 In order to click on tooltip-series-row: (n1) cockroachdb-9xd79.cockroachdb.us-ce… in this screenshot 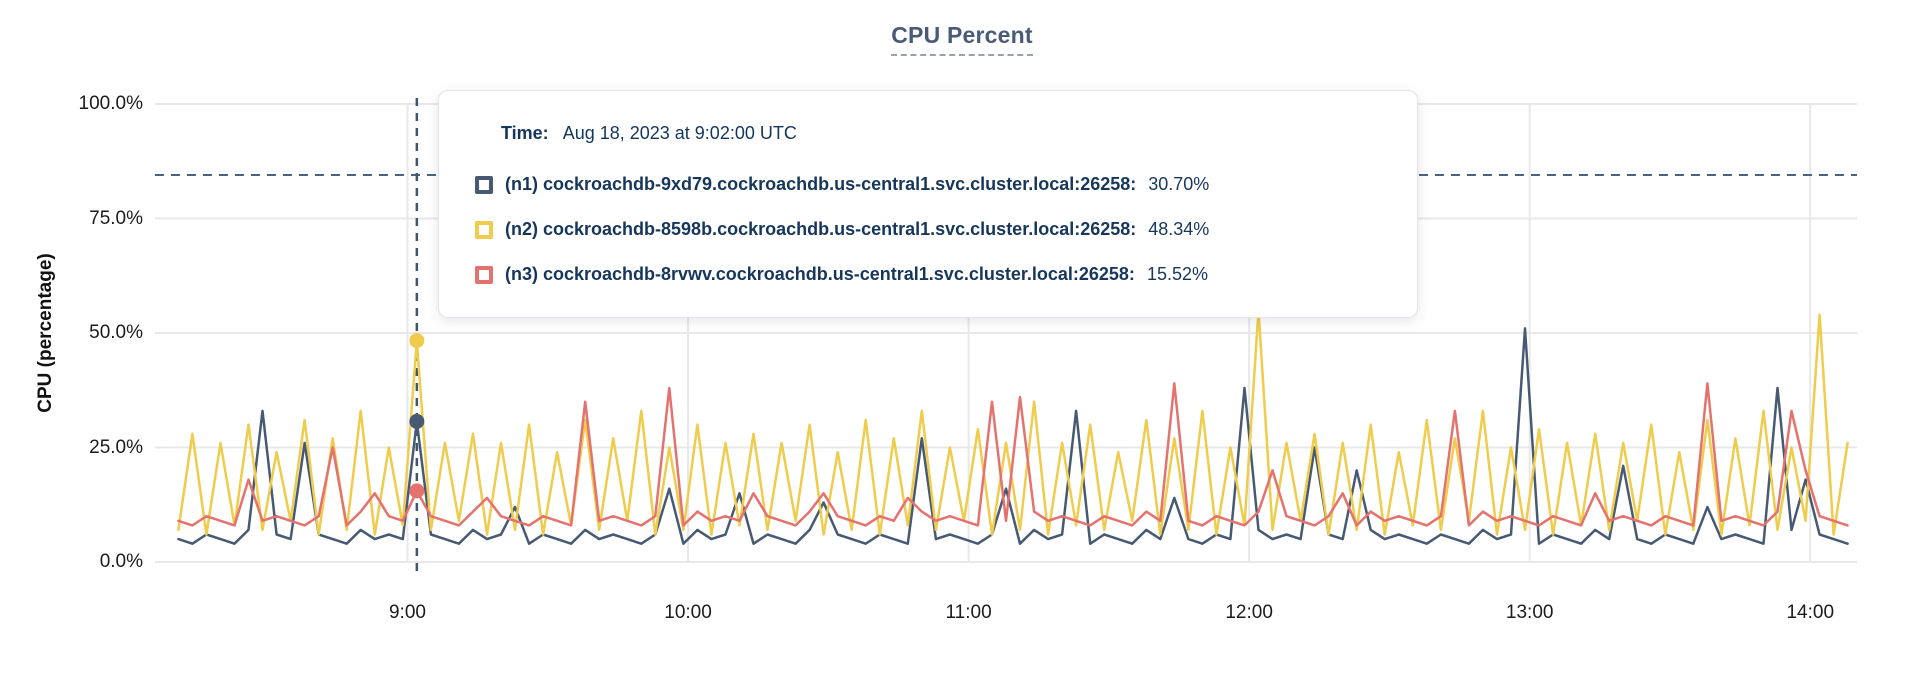, I will do `click(934, 184)`.